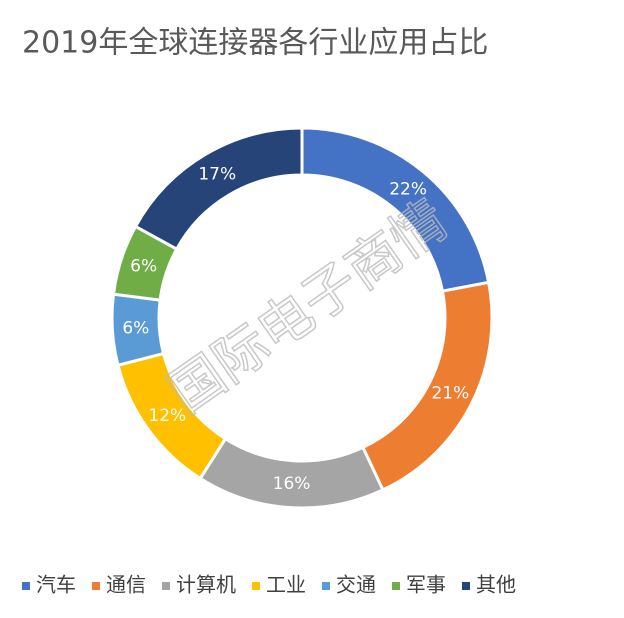 The height and width of the screenshot is (618, 624). What do you see at coordinates (217, 175) in the screenshot?
I see `data-label: 17%` at bounding box center [217, 175].